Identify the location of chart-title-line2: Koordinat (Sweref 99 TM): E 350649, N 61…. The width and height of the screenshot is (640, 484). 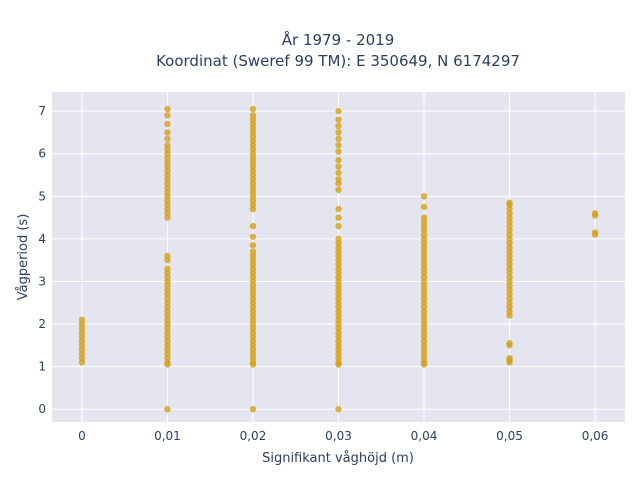
(338, 61).